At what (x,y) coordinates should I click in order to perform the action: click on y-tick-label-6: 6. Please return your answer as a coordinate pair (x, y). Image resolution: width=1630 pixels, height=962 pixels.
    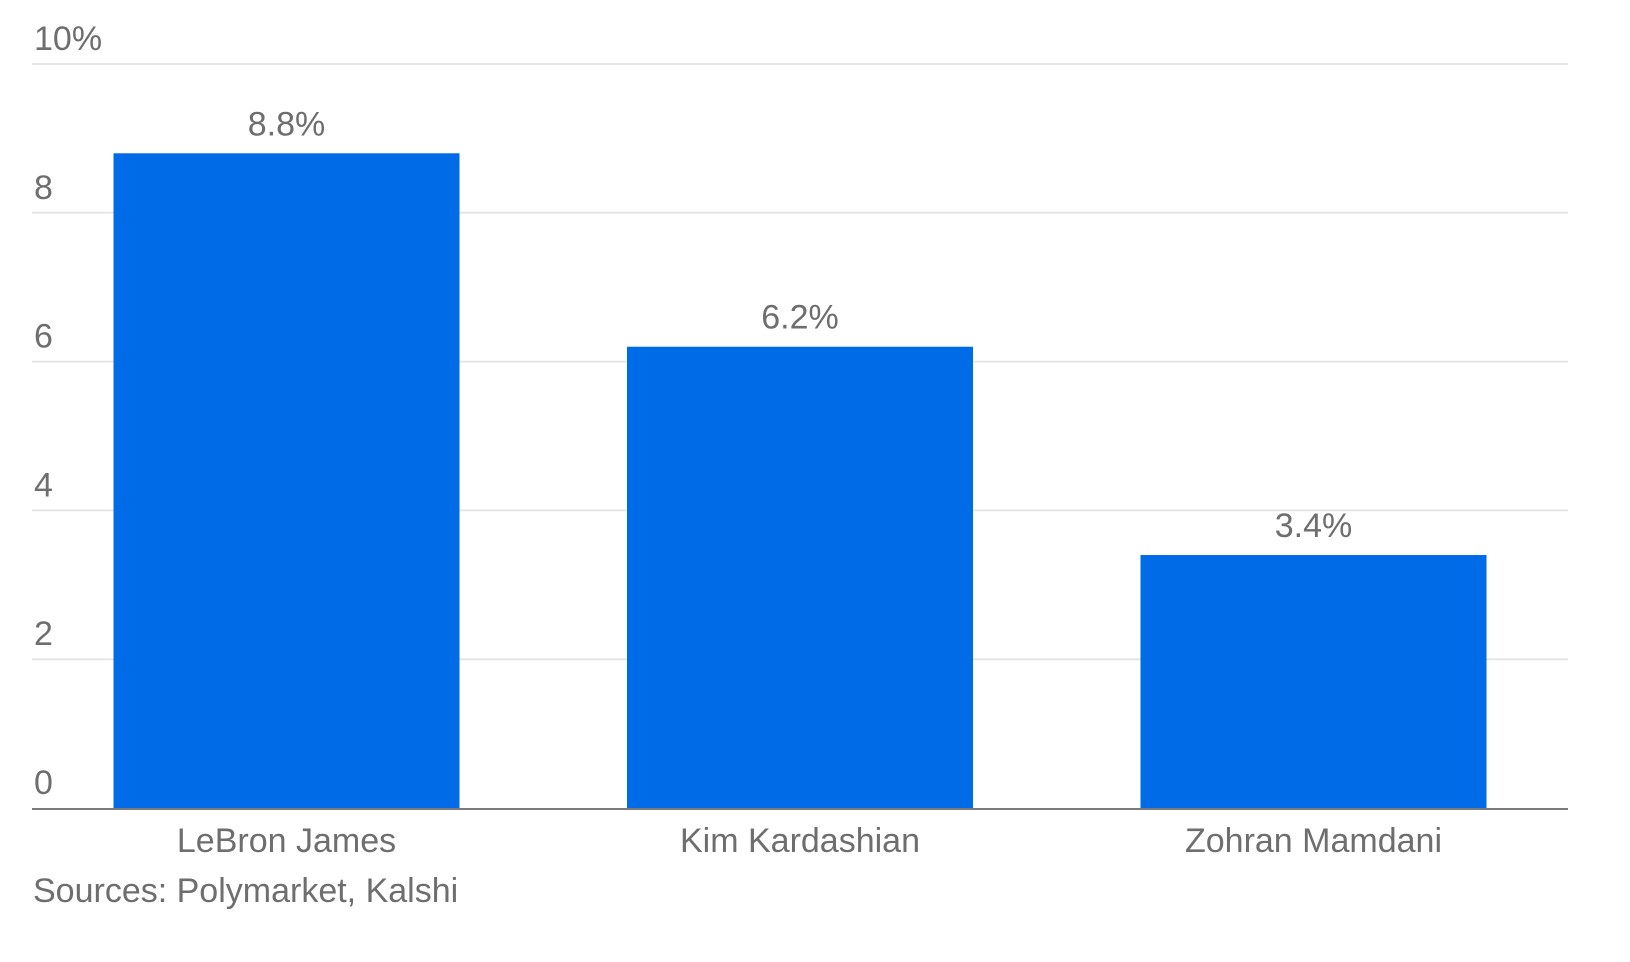
    Looking at the image, I should click on (43, 337).